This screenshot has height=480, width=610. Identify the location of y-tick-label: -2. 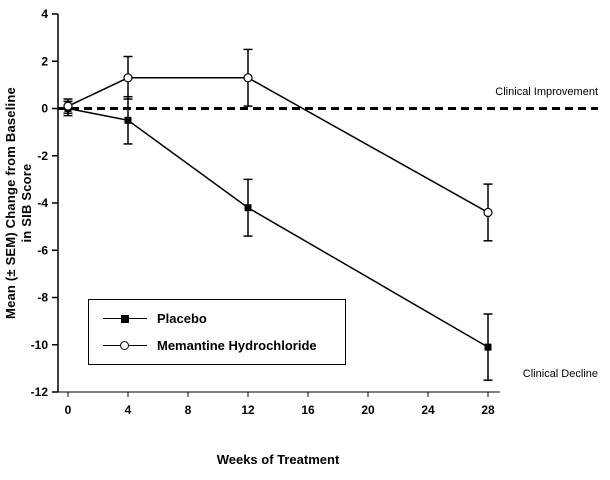
(42, 156).